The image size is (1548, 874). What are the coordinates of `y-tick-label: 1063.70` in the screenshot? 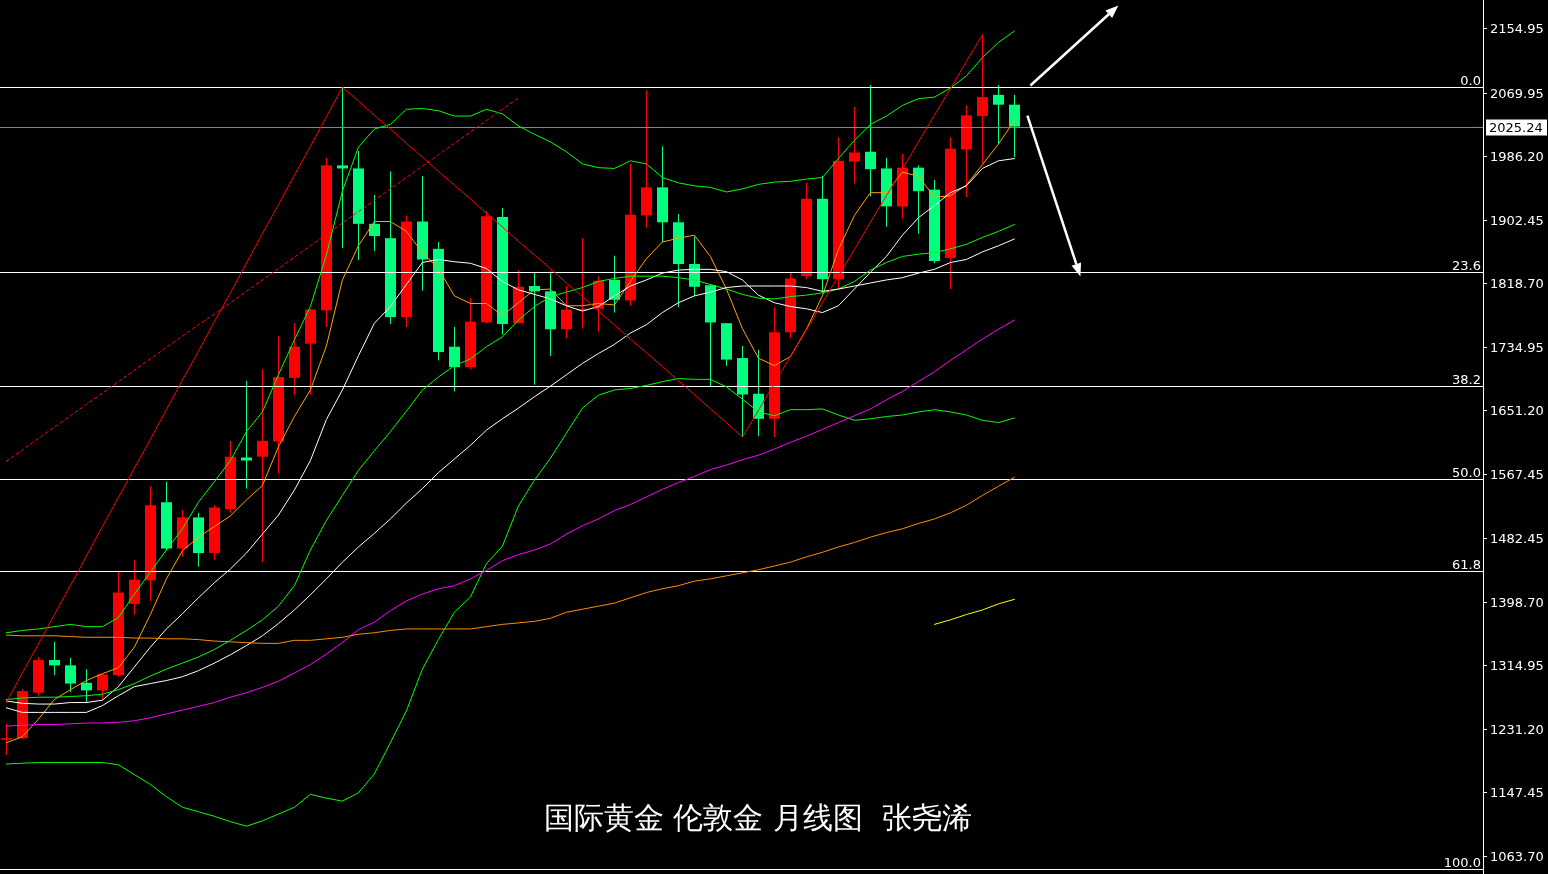 It's located at (1517, 856).